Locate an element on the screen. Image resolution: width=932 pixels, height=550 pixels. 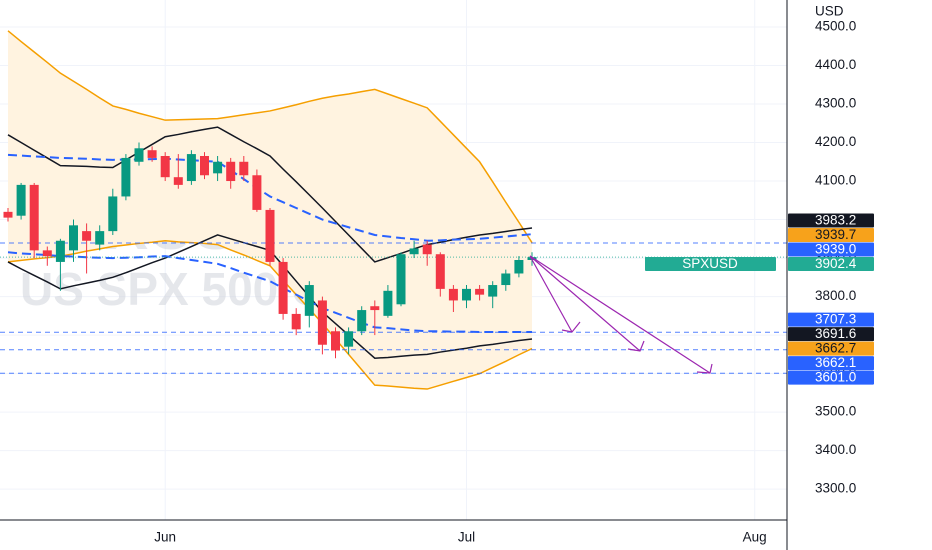
projection-arrows is located at coordinates (621, 314).